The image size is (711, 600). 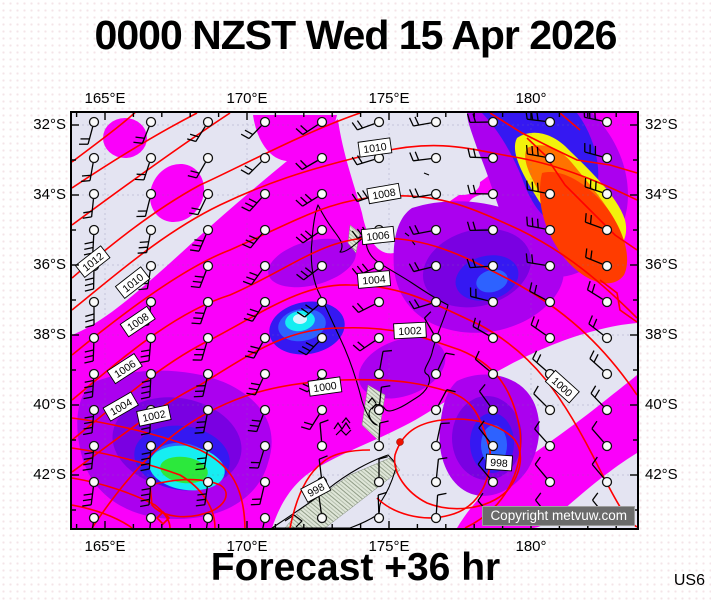 I want to click on lon-label-top: 180°, so click(x=531, y=98).